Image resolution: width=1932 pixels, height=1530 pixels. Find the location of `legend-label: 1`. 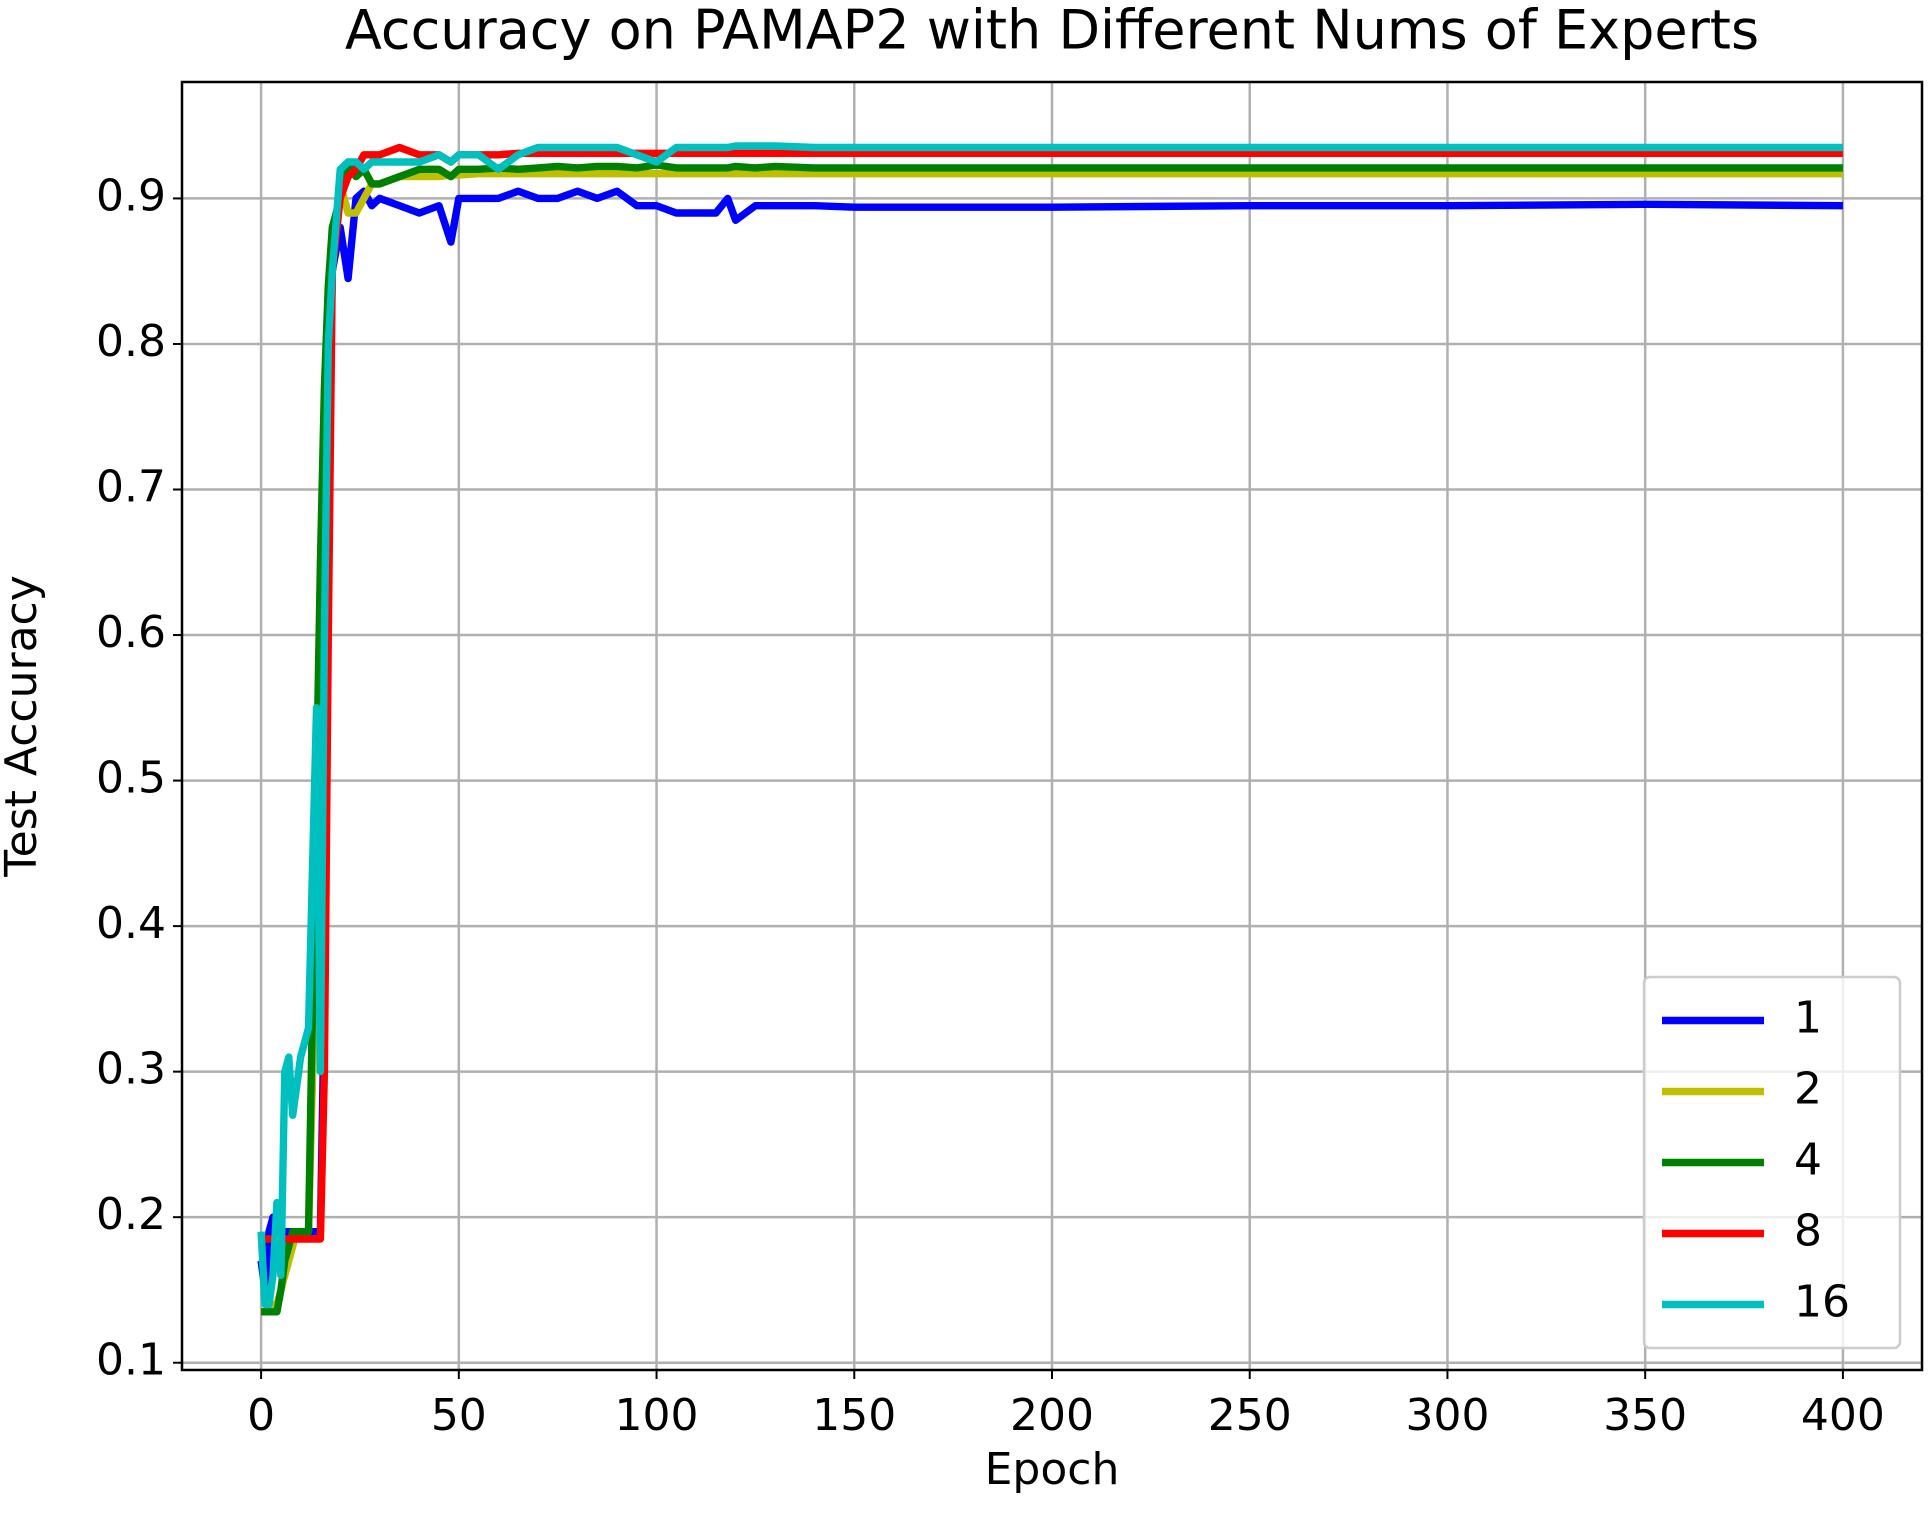

legend-label: 1 is located at coordinates (1808, 1018).